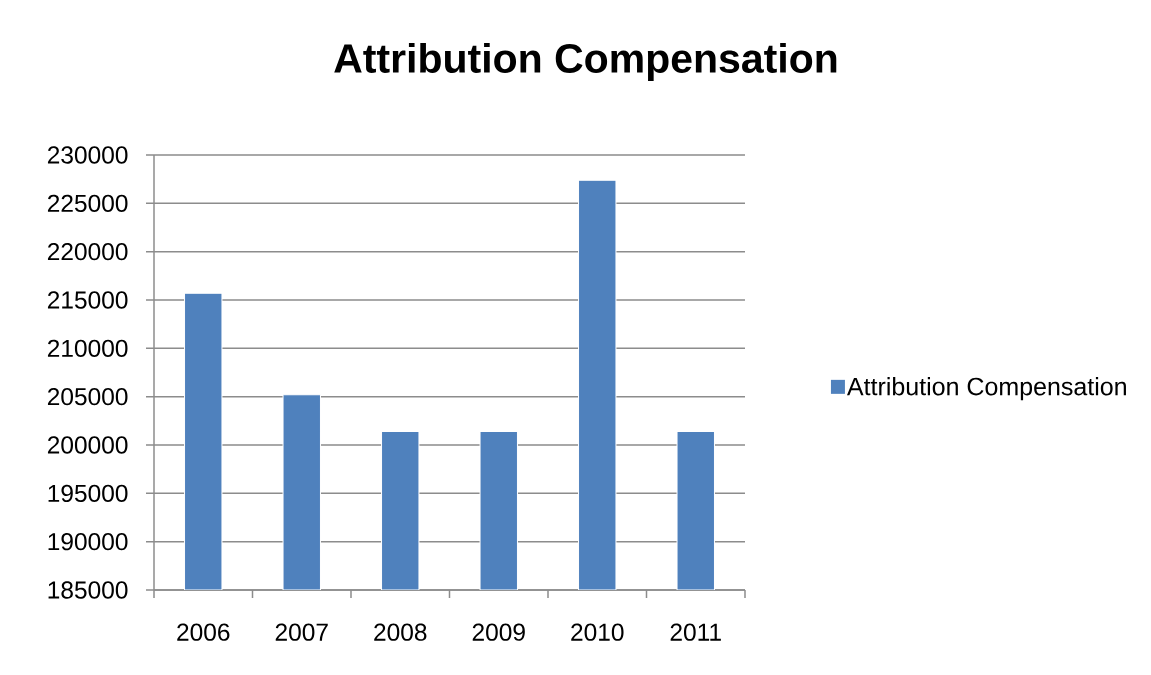 The height and width of the screenshot is (675, 1151). What do you see at coordinates (87, 445) in the screenshot?
I see `y-tick-label: 200000` at bounding box center [87, 445].